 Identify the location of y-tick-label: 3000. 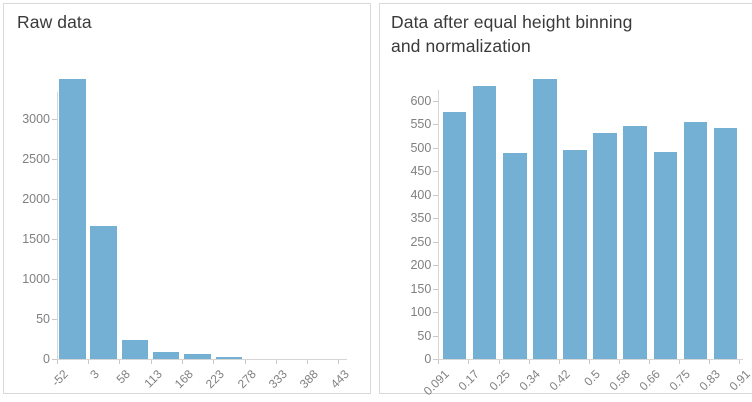
(36, 119).